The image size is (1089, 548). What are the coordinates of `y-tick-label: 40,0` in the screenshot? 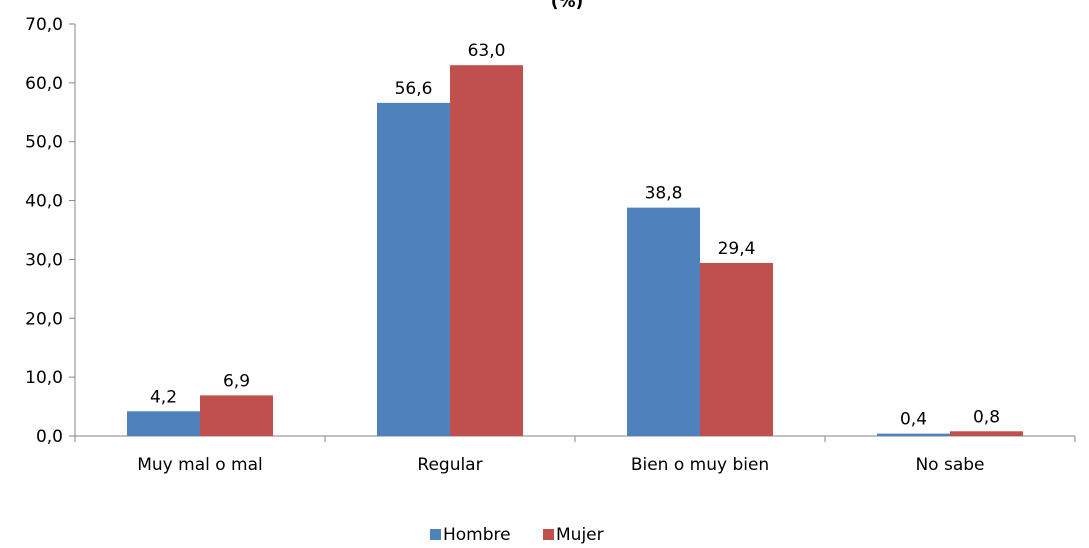 It's located at (44, 202).